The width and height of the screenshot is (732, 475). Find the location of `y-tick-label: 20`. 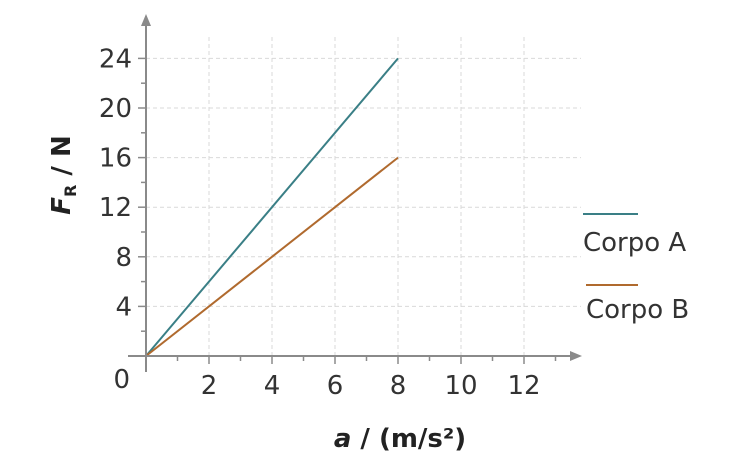

y-tick-label: 20 is located at coordinates (115, 109).